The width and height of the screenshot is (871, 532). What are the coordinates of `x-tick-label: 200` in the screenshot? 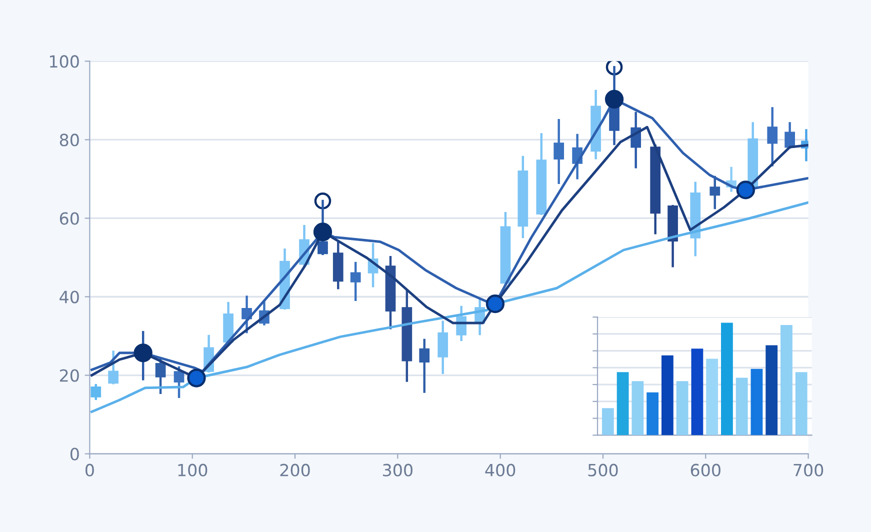 It's located at (295, 470).